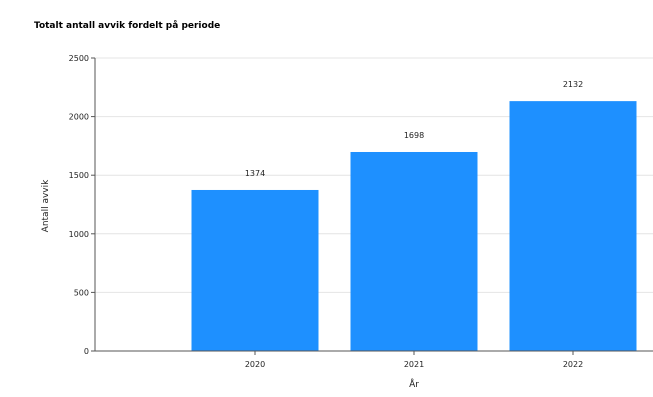 The height and width of the screenshot is (397, 653). I want to click on y-tick-label: 1000, so click(79, 234).